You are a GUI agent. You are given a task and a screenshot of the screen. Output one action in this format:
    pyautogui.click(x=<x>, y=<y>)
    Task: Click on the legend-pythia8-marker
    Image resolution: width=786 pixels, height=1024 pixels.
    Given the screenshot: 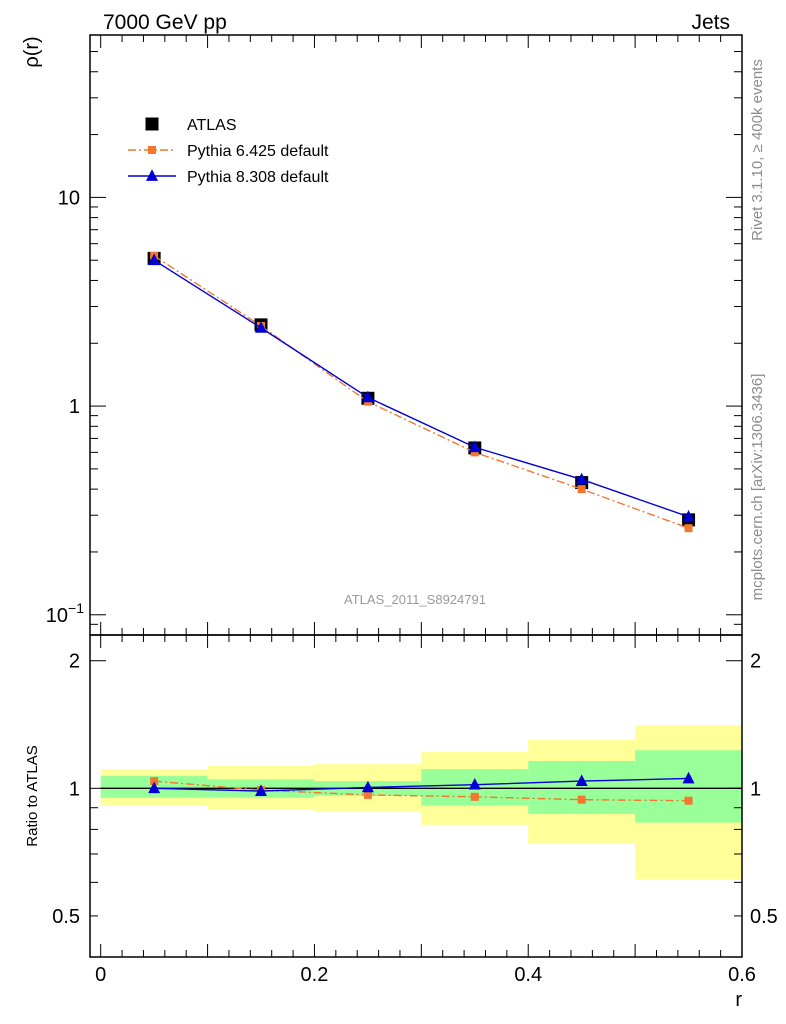 What is the action you would take?
    pyautogui.click(x=152, y=175)
    